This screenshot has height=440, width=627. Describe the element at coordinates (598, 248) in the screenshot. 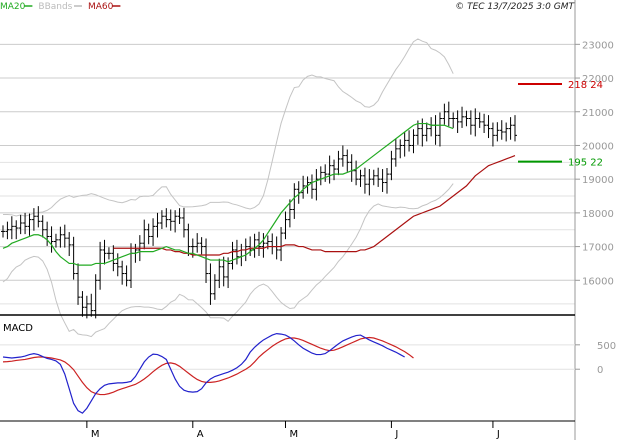

I see `price-tick-label: 17000` at that location.